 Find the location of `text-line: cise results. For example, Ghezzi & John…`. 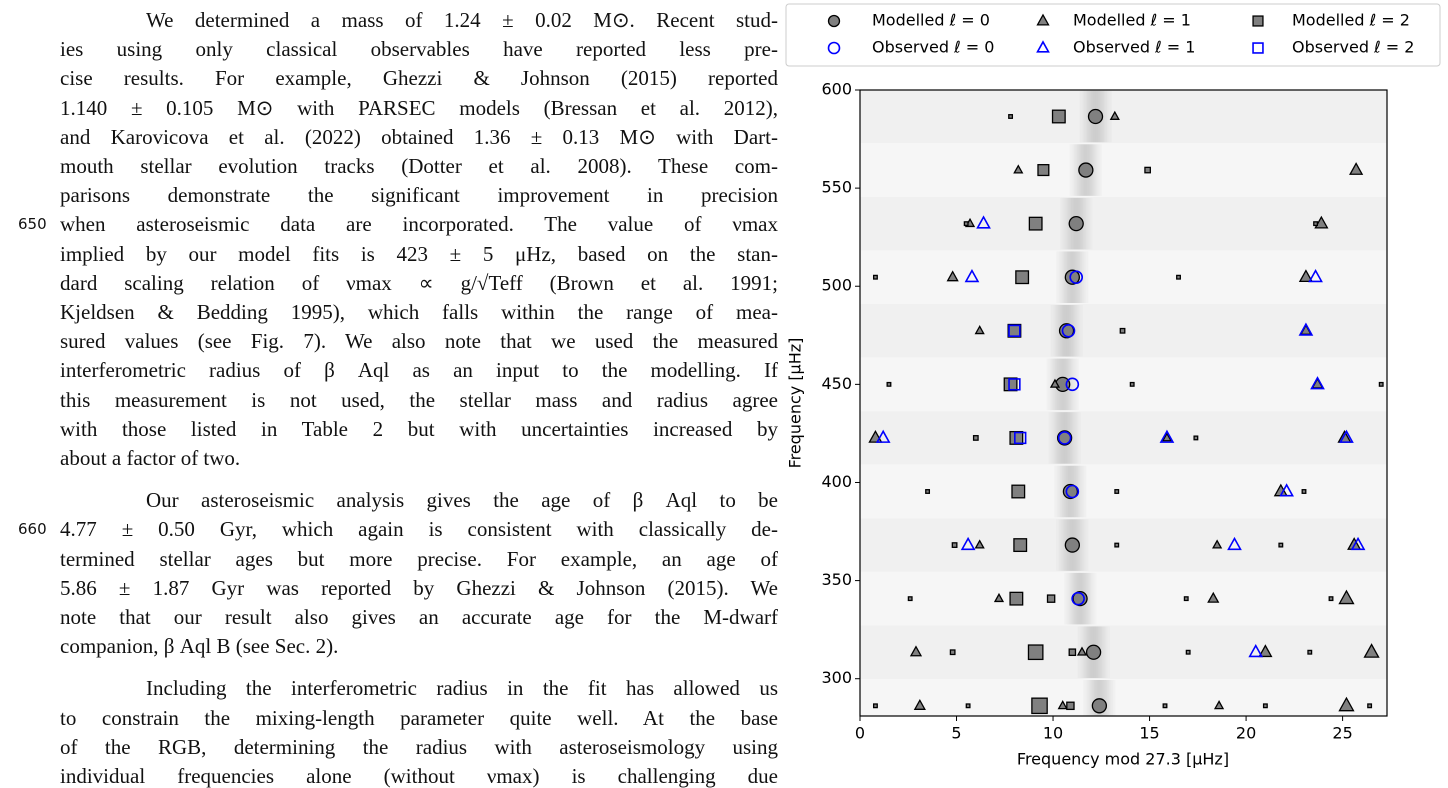

text-line: cise results. For example, Ghezzi & John… is located at coordinates (419, 78).